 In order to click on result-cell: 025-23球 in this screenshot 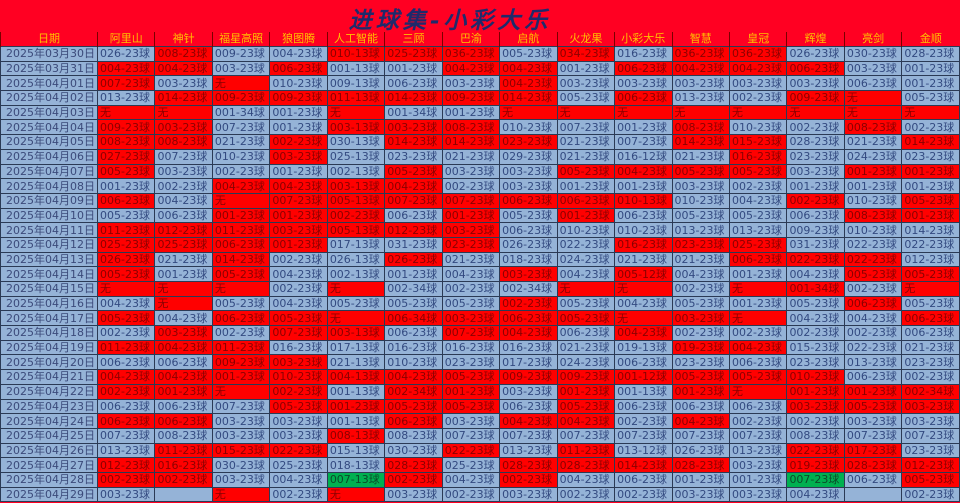, I will do `click(126, 244)`.